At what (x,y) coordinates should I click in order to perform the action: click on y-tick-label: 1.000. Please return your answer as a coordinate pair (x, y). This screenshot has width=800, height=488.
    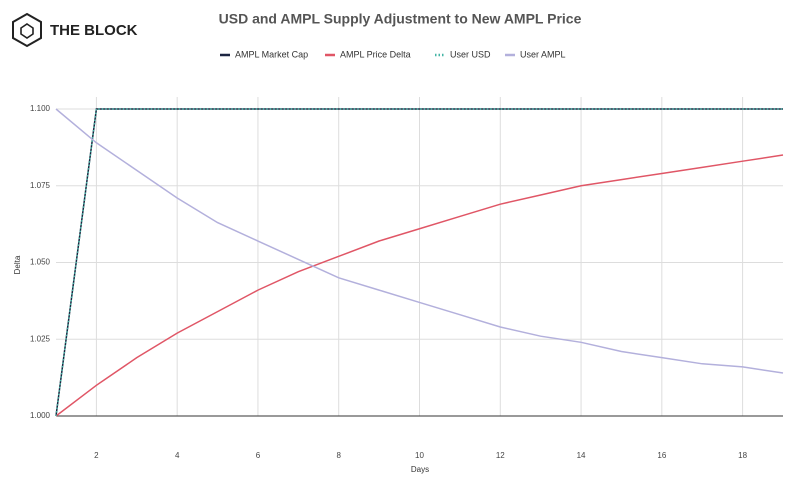
    Looking at the image, I should click on (40, 415).